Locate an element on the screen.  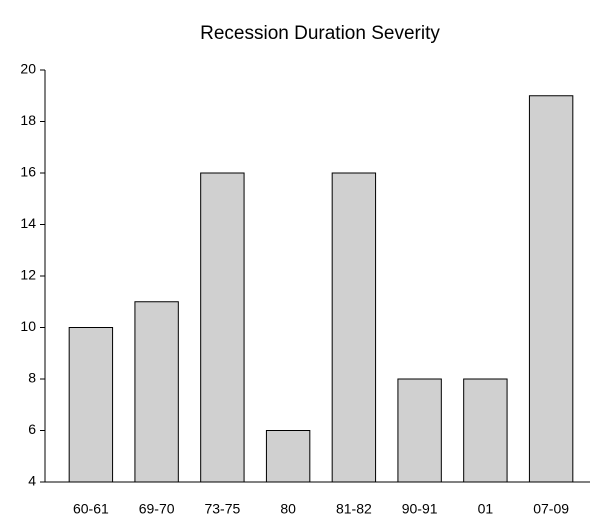
x-tick-label: 90-91 is located at coordinates (420, 509).